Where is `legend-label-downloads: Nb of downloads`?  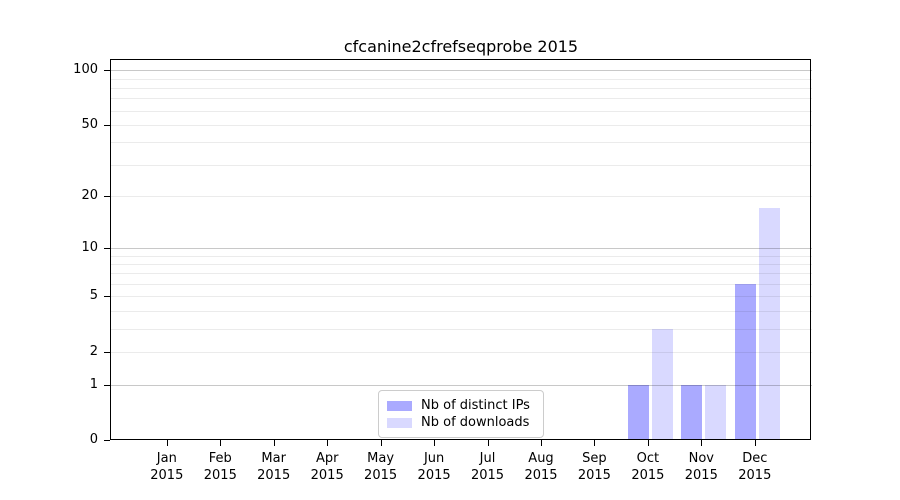 legend-label-downloads: Nb of downloads is located at coordinates (475, 422).